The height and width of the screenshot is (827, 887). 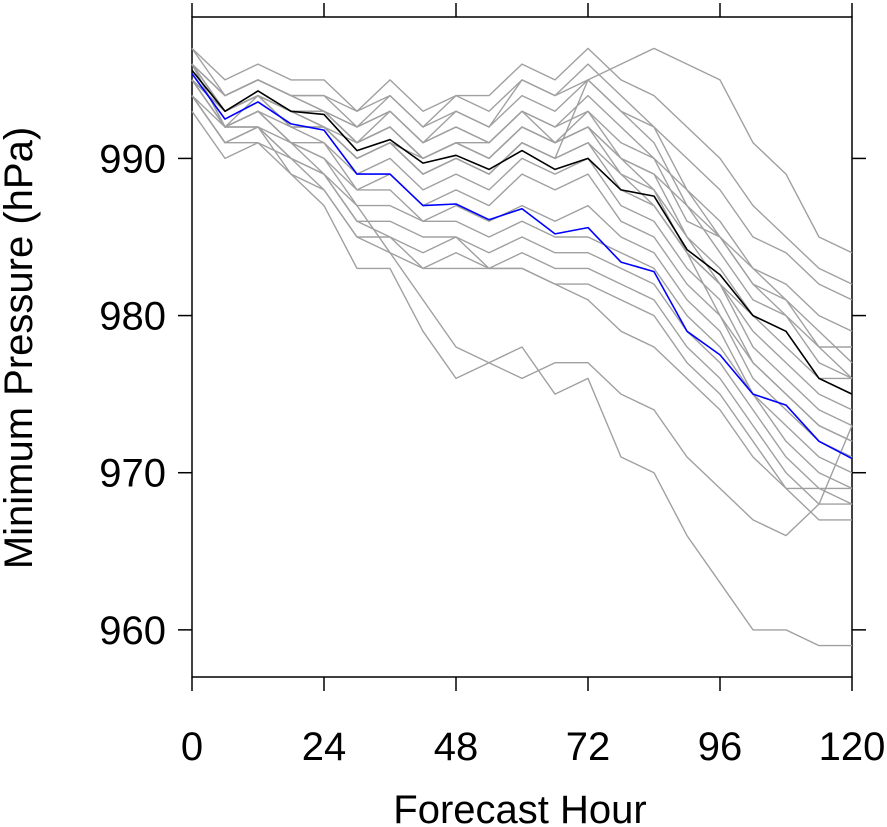 I want to click on x-tick-label: 96, so click(x=720, y=747).